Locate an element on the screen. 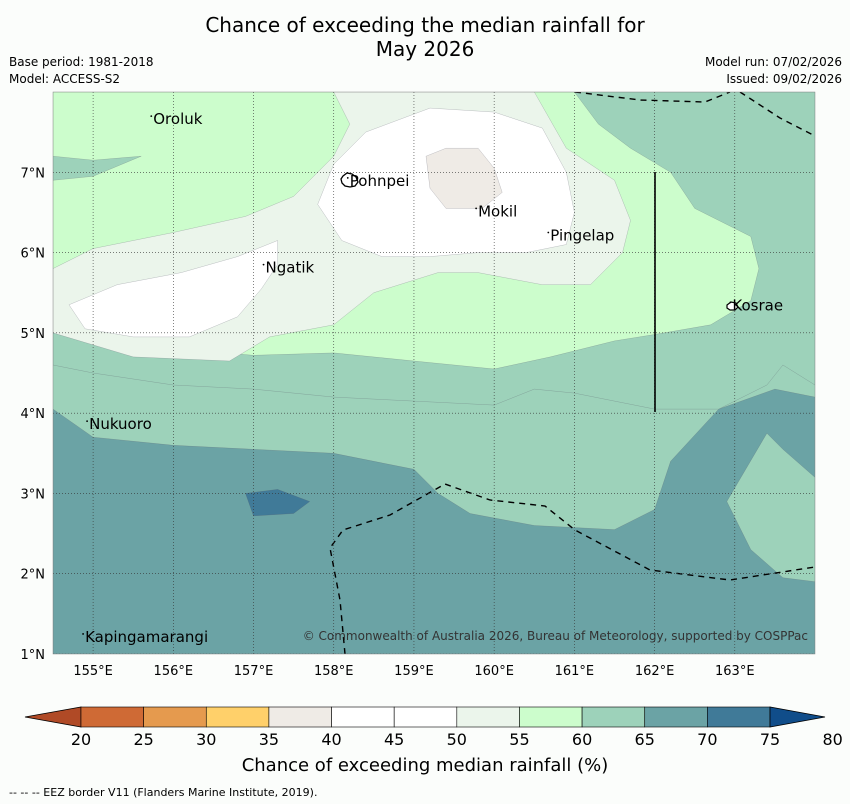 The width and height of the screenshot is (850, 804). lat-tick-label: 4°N is located at coordinates (33, 414).